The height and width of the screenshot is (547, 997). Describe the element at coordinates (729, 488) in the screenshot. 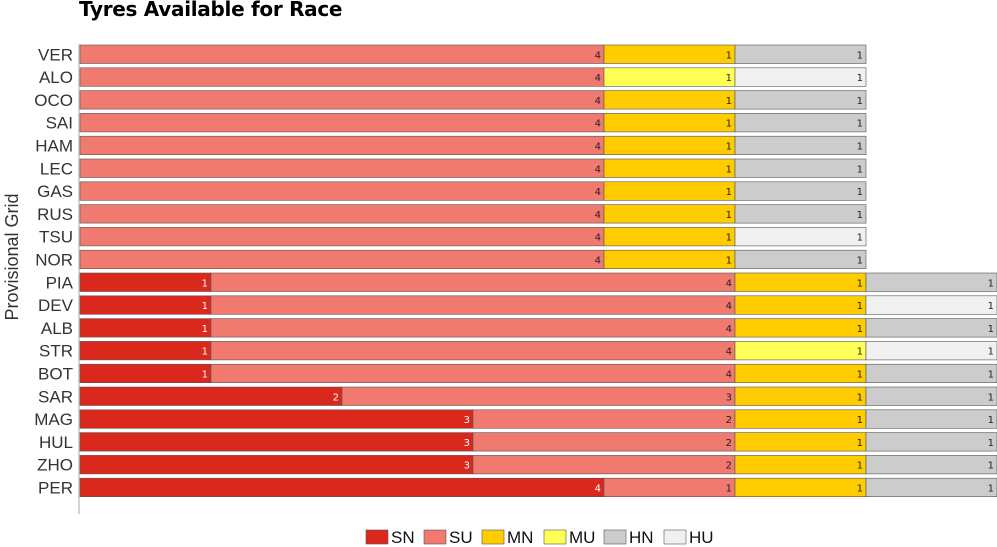

I see `data-label-per-su: 1` at that location.